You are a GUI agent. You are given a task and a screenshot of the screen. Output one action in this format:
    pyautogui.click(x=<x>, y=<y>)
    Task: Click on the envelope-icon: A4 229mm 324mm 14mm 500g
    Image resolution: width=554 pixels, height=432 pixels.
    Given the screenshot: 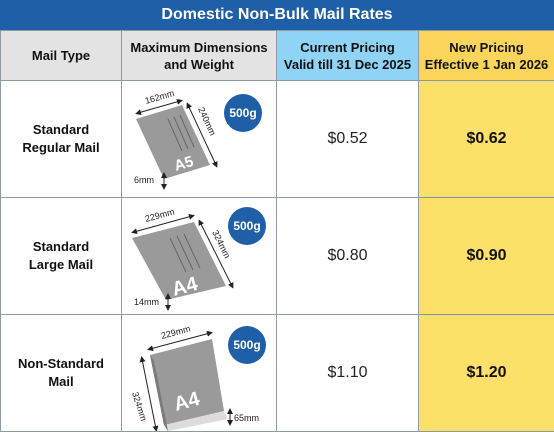 What is the action you would take?
    pyautogui.click(x=199, y=256)
    